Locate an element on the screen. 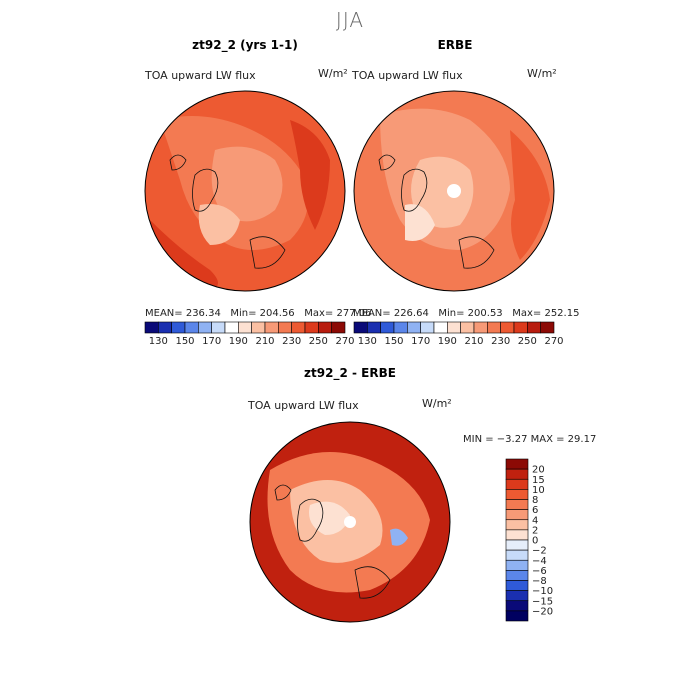 The height and width of the screenshot is (700, 700). panel-diff-variable-label: TOA upward LW flux is located at coordinates (303, 405).